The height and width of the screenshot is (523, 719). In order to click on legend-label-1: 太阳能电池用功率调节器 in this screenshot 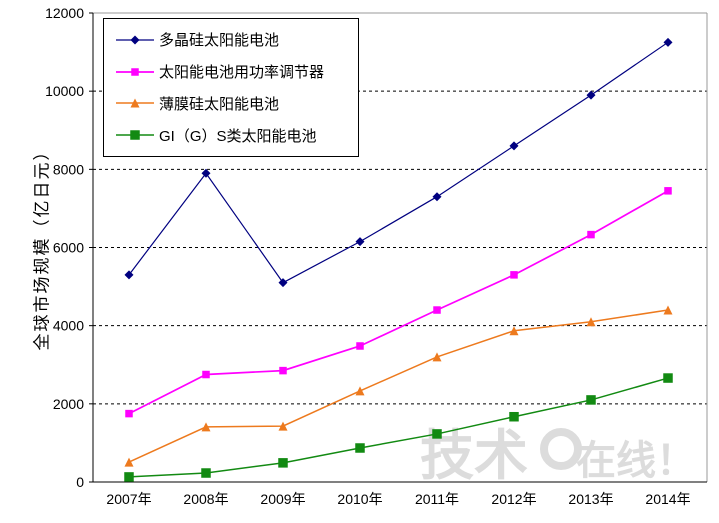, I will do `click(242, 73)`.